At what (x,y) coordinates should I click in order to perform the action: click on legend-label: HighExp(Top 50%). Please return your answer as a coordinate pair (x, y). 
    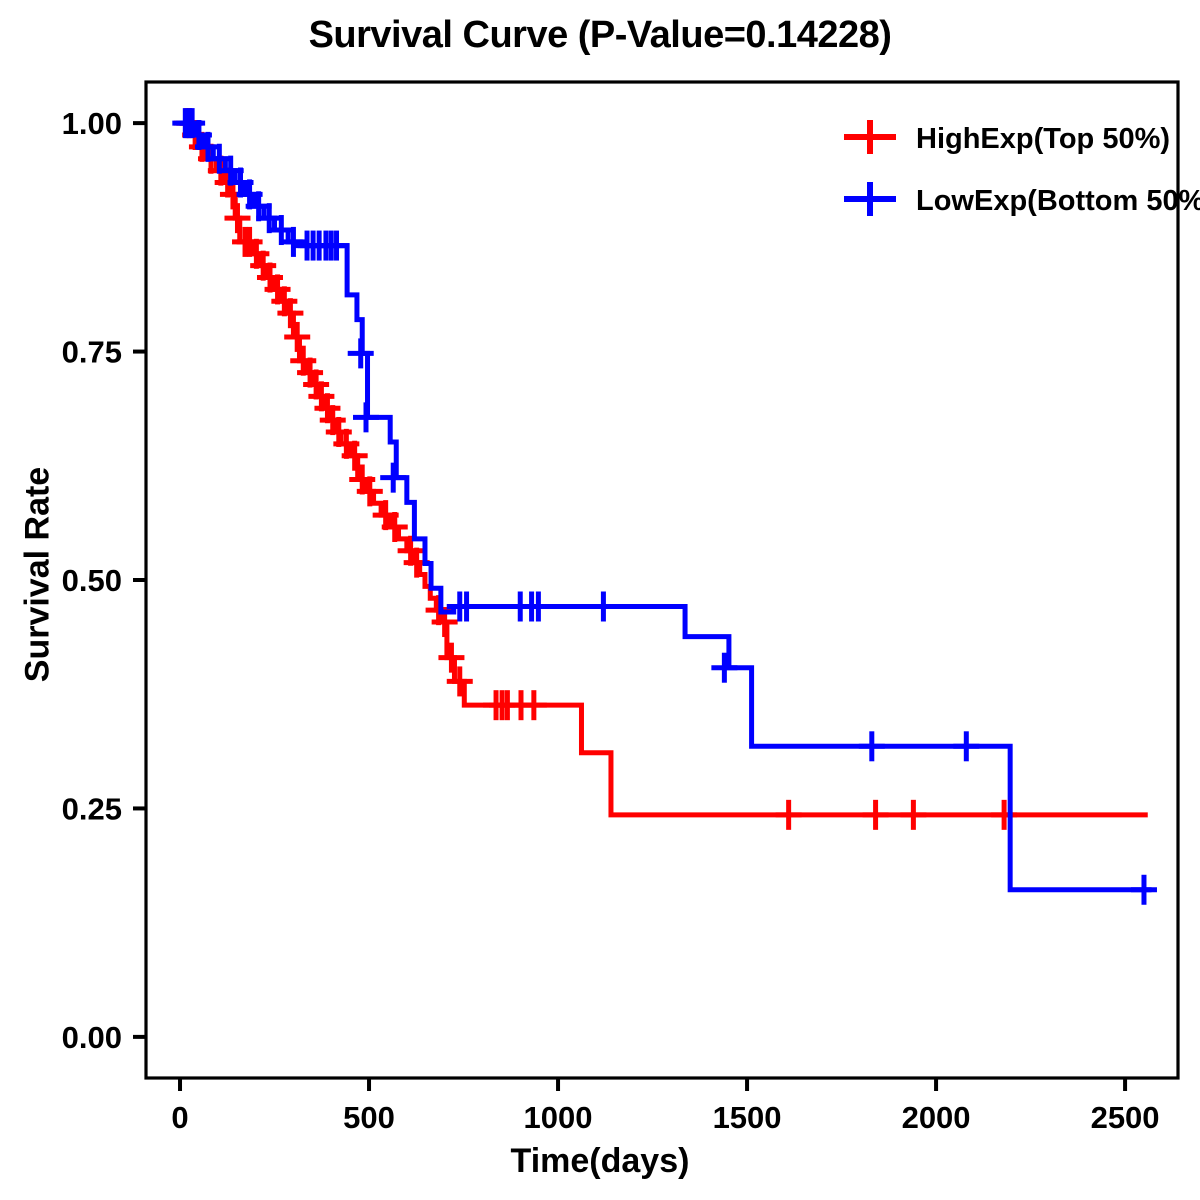
    Looking at the image, I should click on (1043, 139).